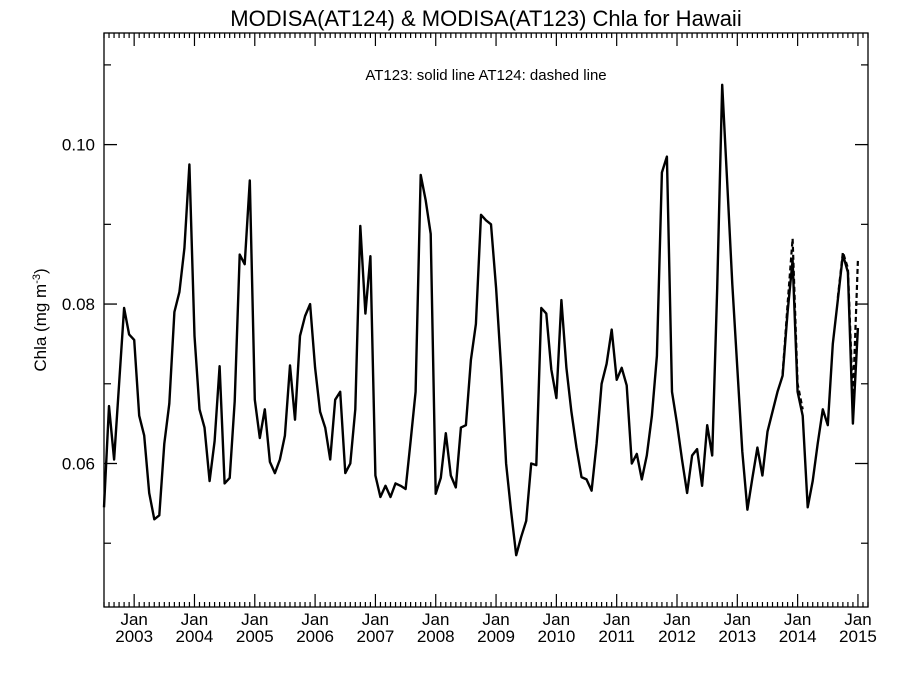  Describe the element at coordinates (40, 271) in the screenshot. I see `y-axis-label-close: )` at that location.